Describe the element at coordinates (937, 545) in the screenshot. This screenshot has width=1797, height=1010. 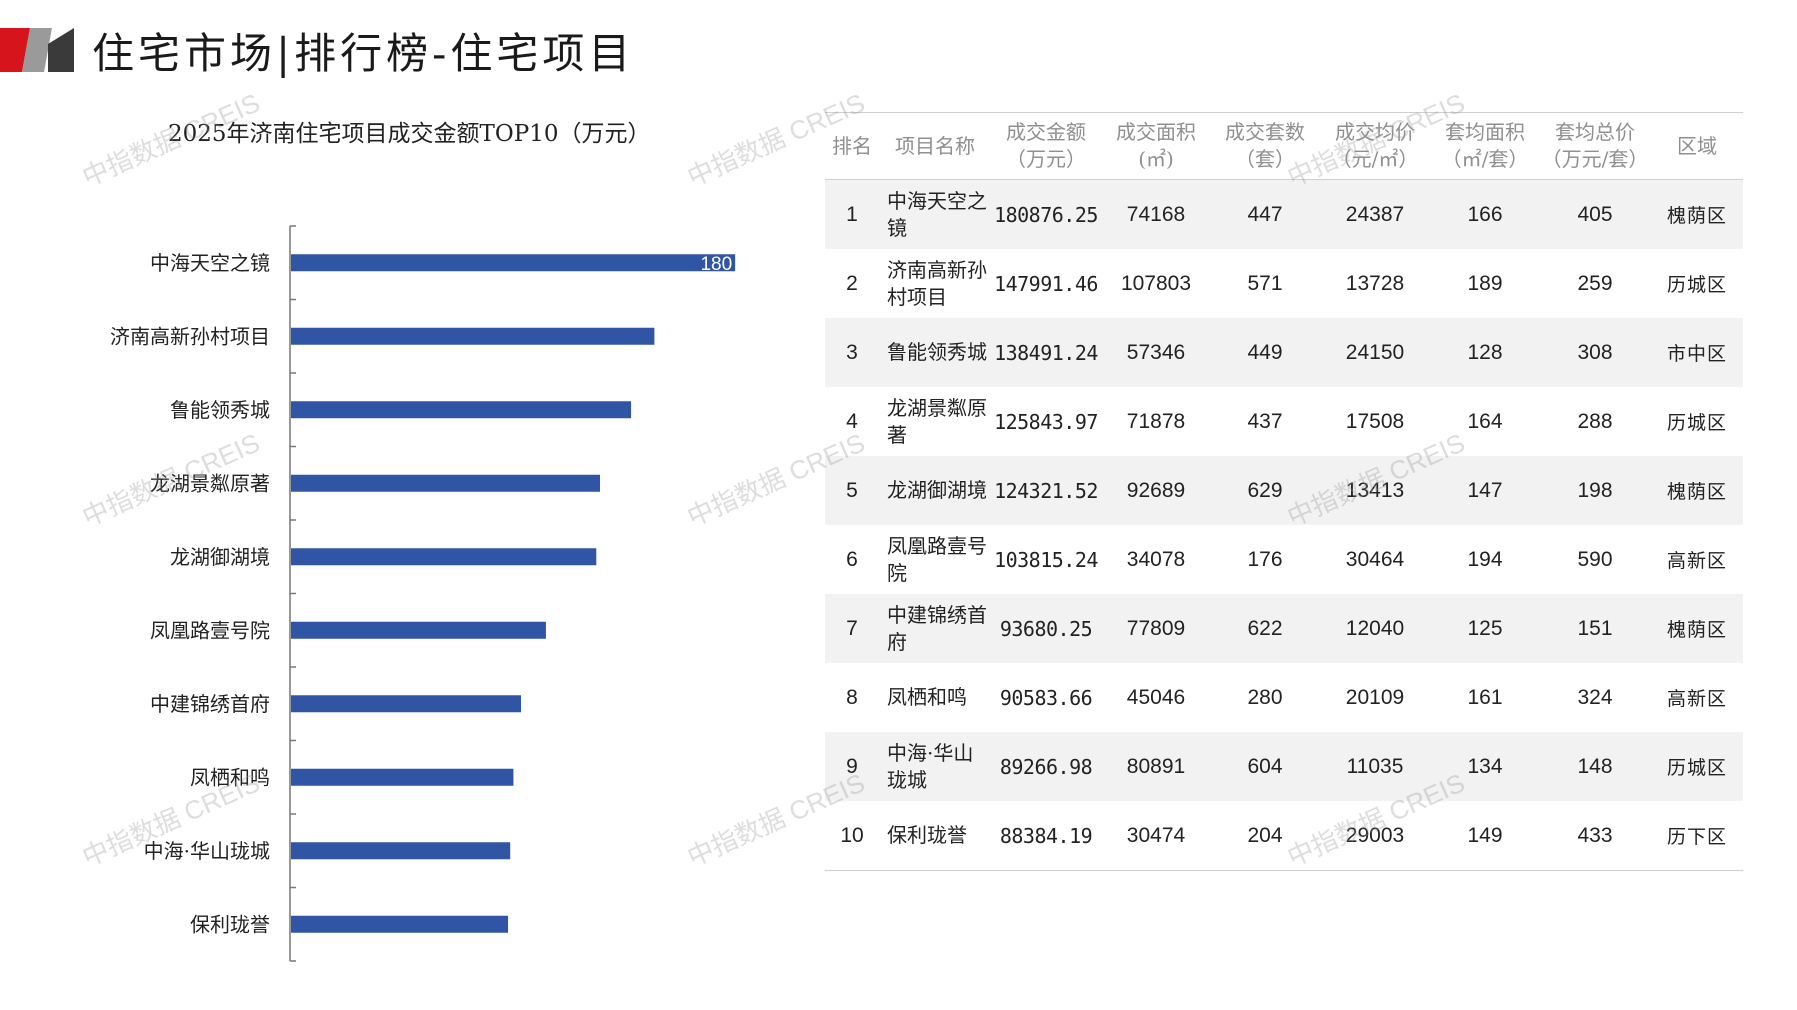
I see `project-name-line: 凤凰路壹号` at that location.